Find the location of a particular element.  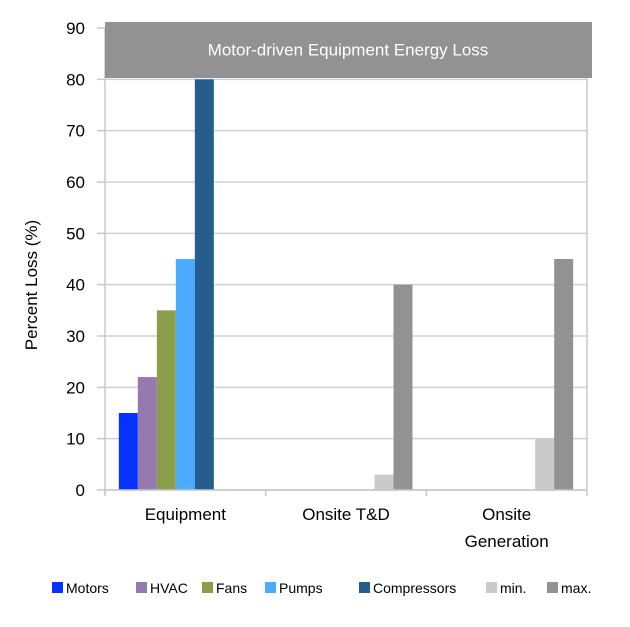

x-tick-label: Equipment is located at coordinates (186, 514).